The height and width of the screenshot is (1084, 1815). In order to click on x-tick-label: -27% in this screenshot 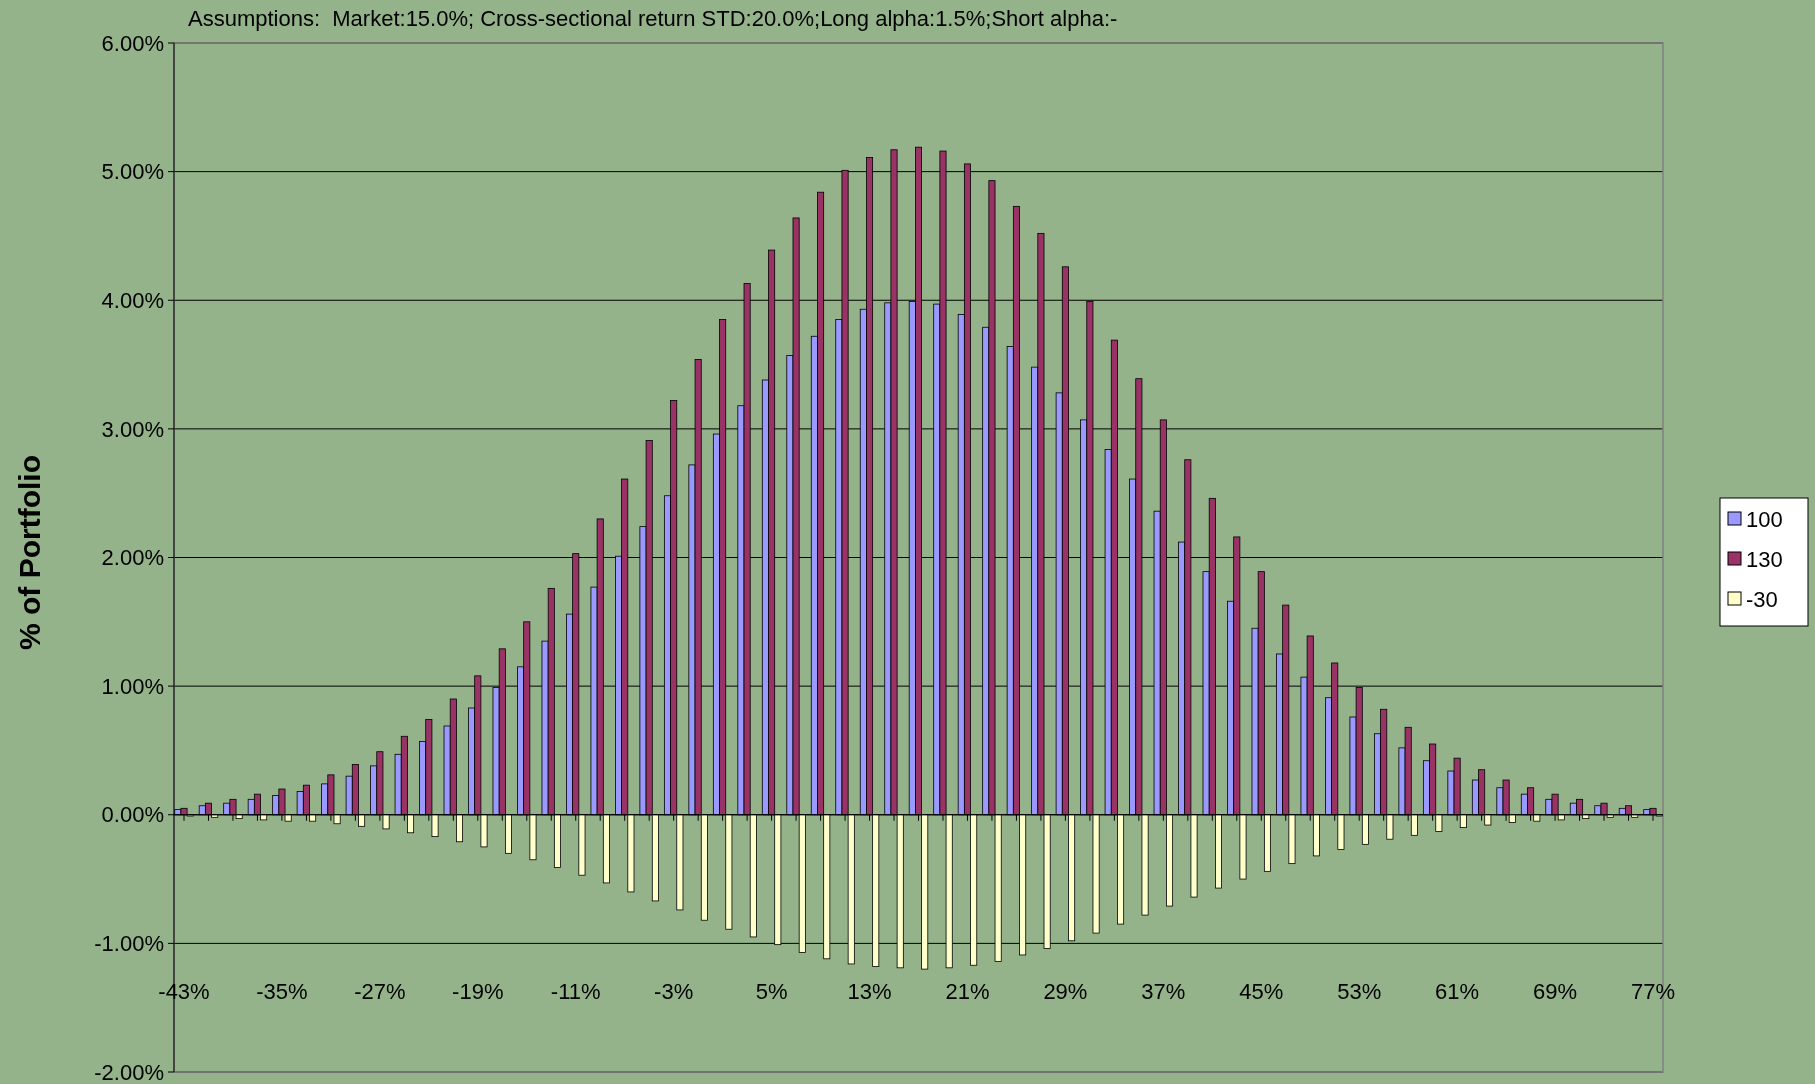, I will do `click(380, 992)`.